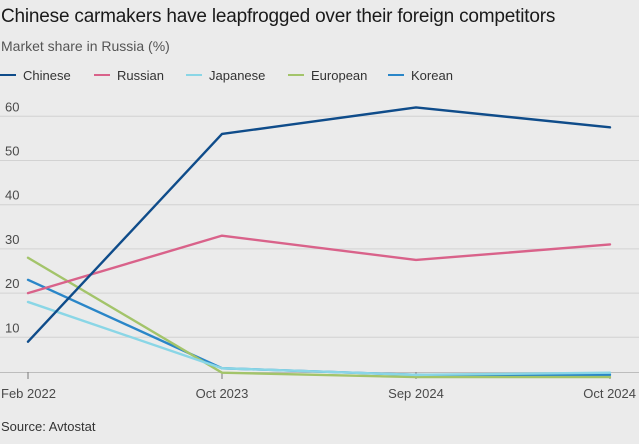  Describe the element at coordinates (339, 75) in the screenshot. I see `legend-label-european: European` at that location.